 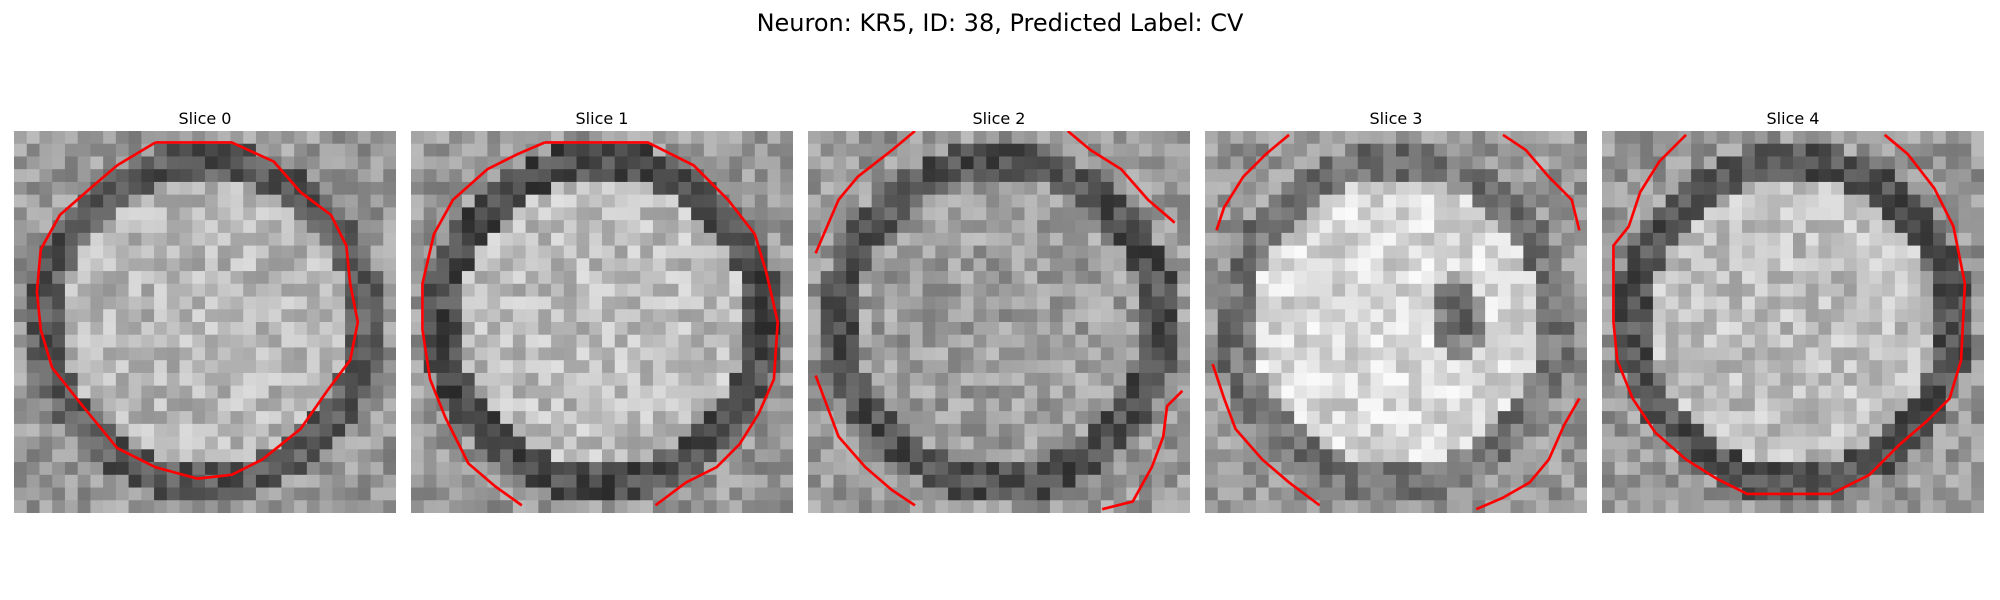 What do you see at coordinates (602, 118) in the screenshot?
I see `slice-title: Slice 1` at bounding box center [602, 118].